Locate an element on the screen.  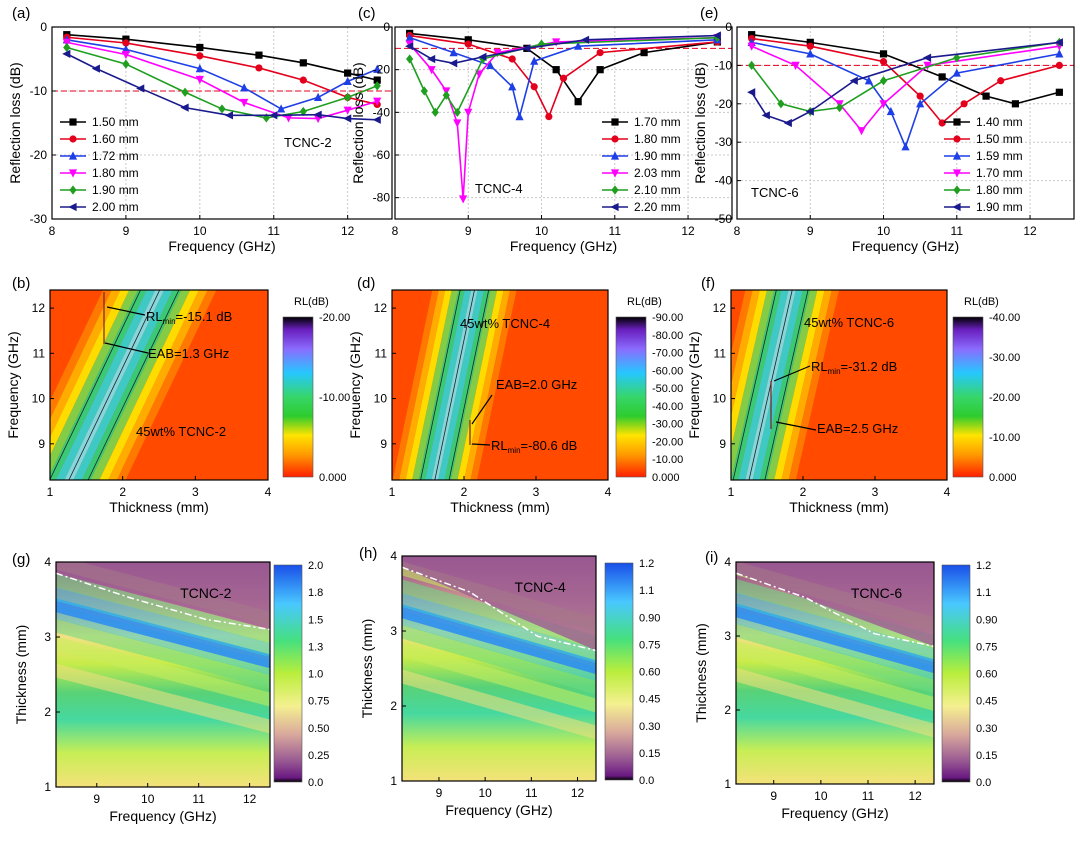
colorbar-tick-label: 0.15 is located at coordinates (986, 756).